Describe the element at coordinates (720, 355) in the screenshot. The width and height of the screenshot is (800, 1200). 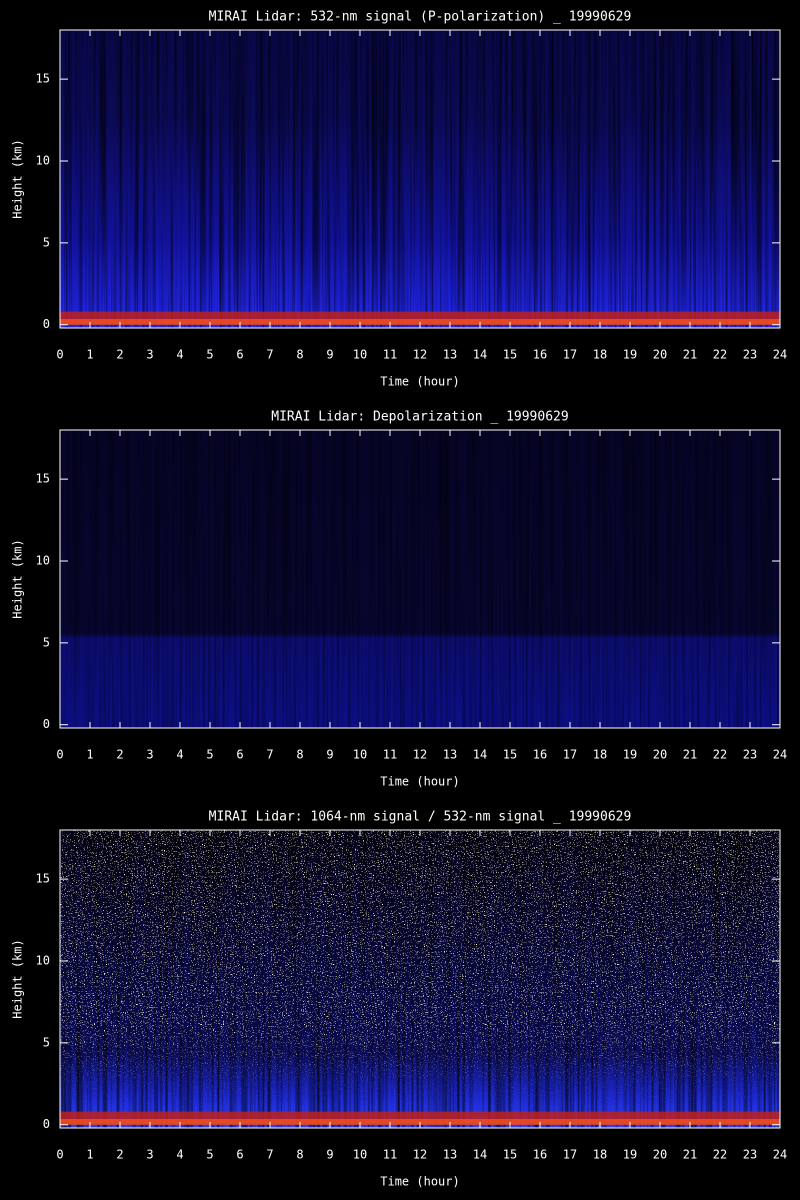
I see `x-tick-label: 22` at that location.